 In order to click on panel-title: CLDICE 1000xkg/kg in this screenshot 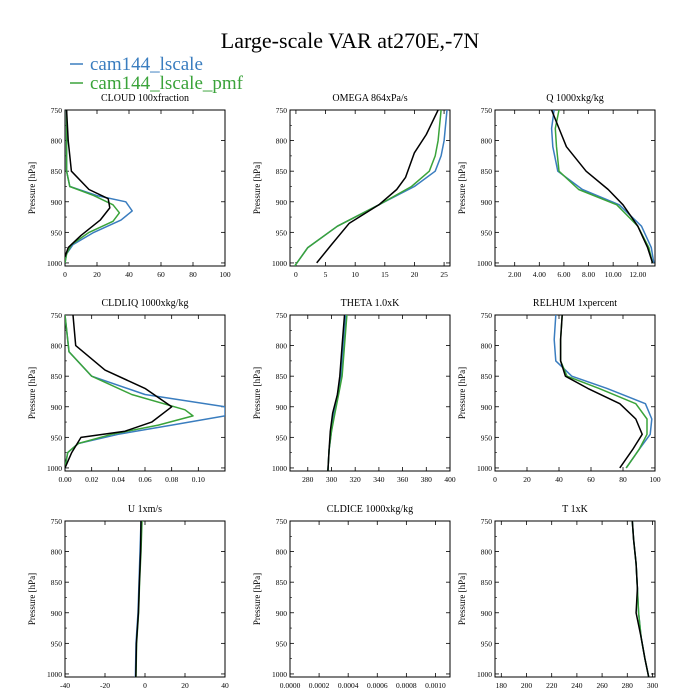, I will do `click(370, 509)`.